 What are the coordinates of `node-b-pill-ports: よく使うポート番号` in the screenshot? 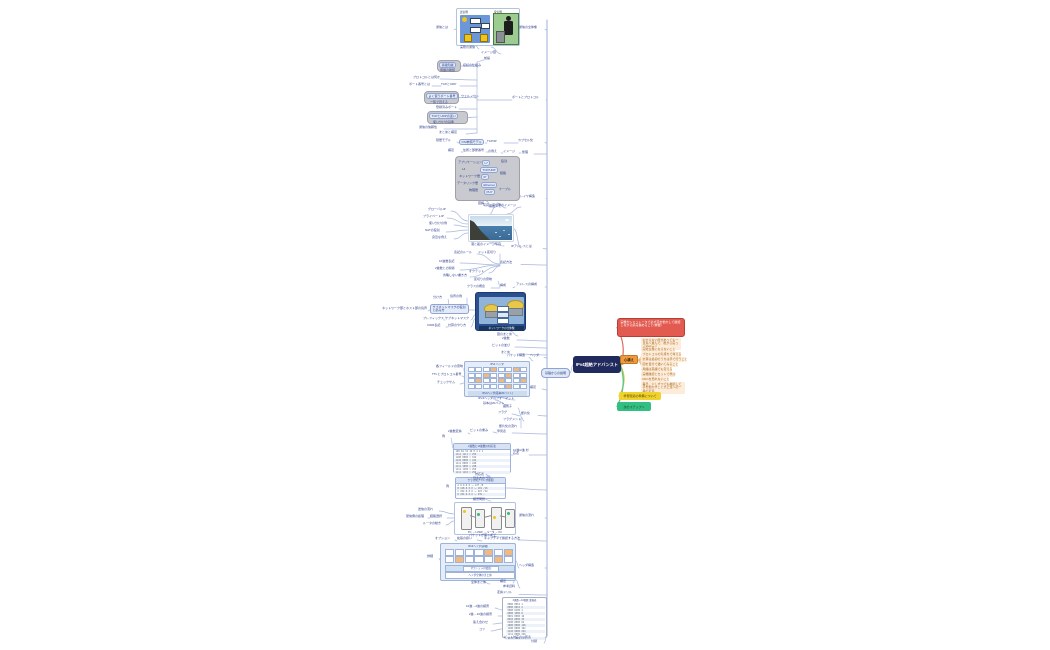 It's located at (442, 96).